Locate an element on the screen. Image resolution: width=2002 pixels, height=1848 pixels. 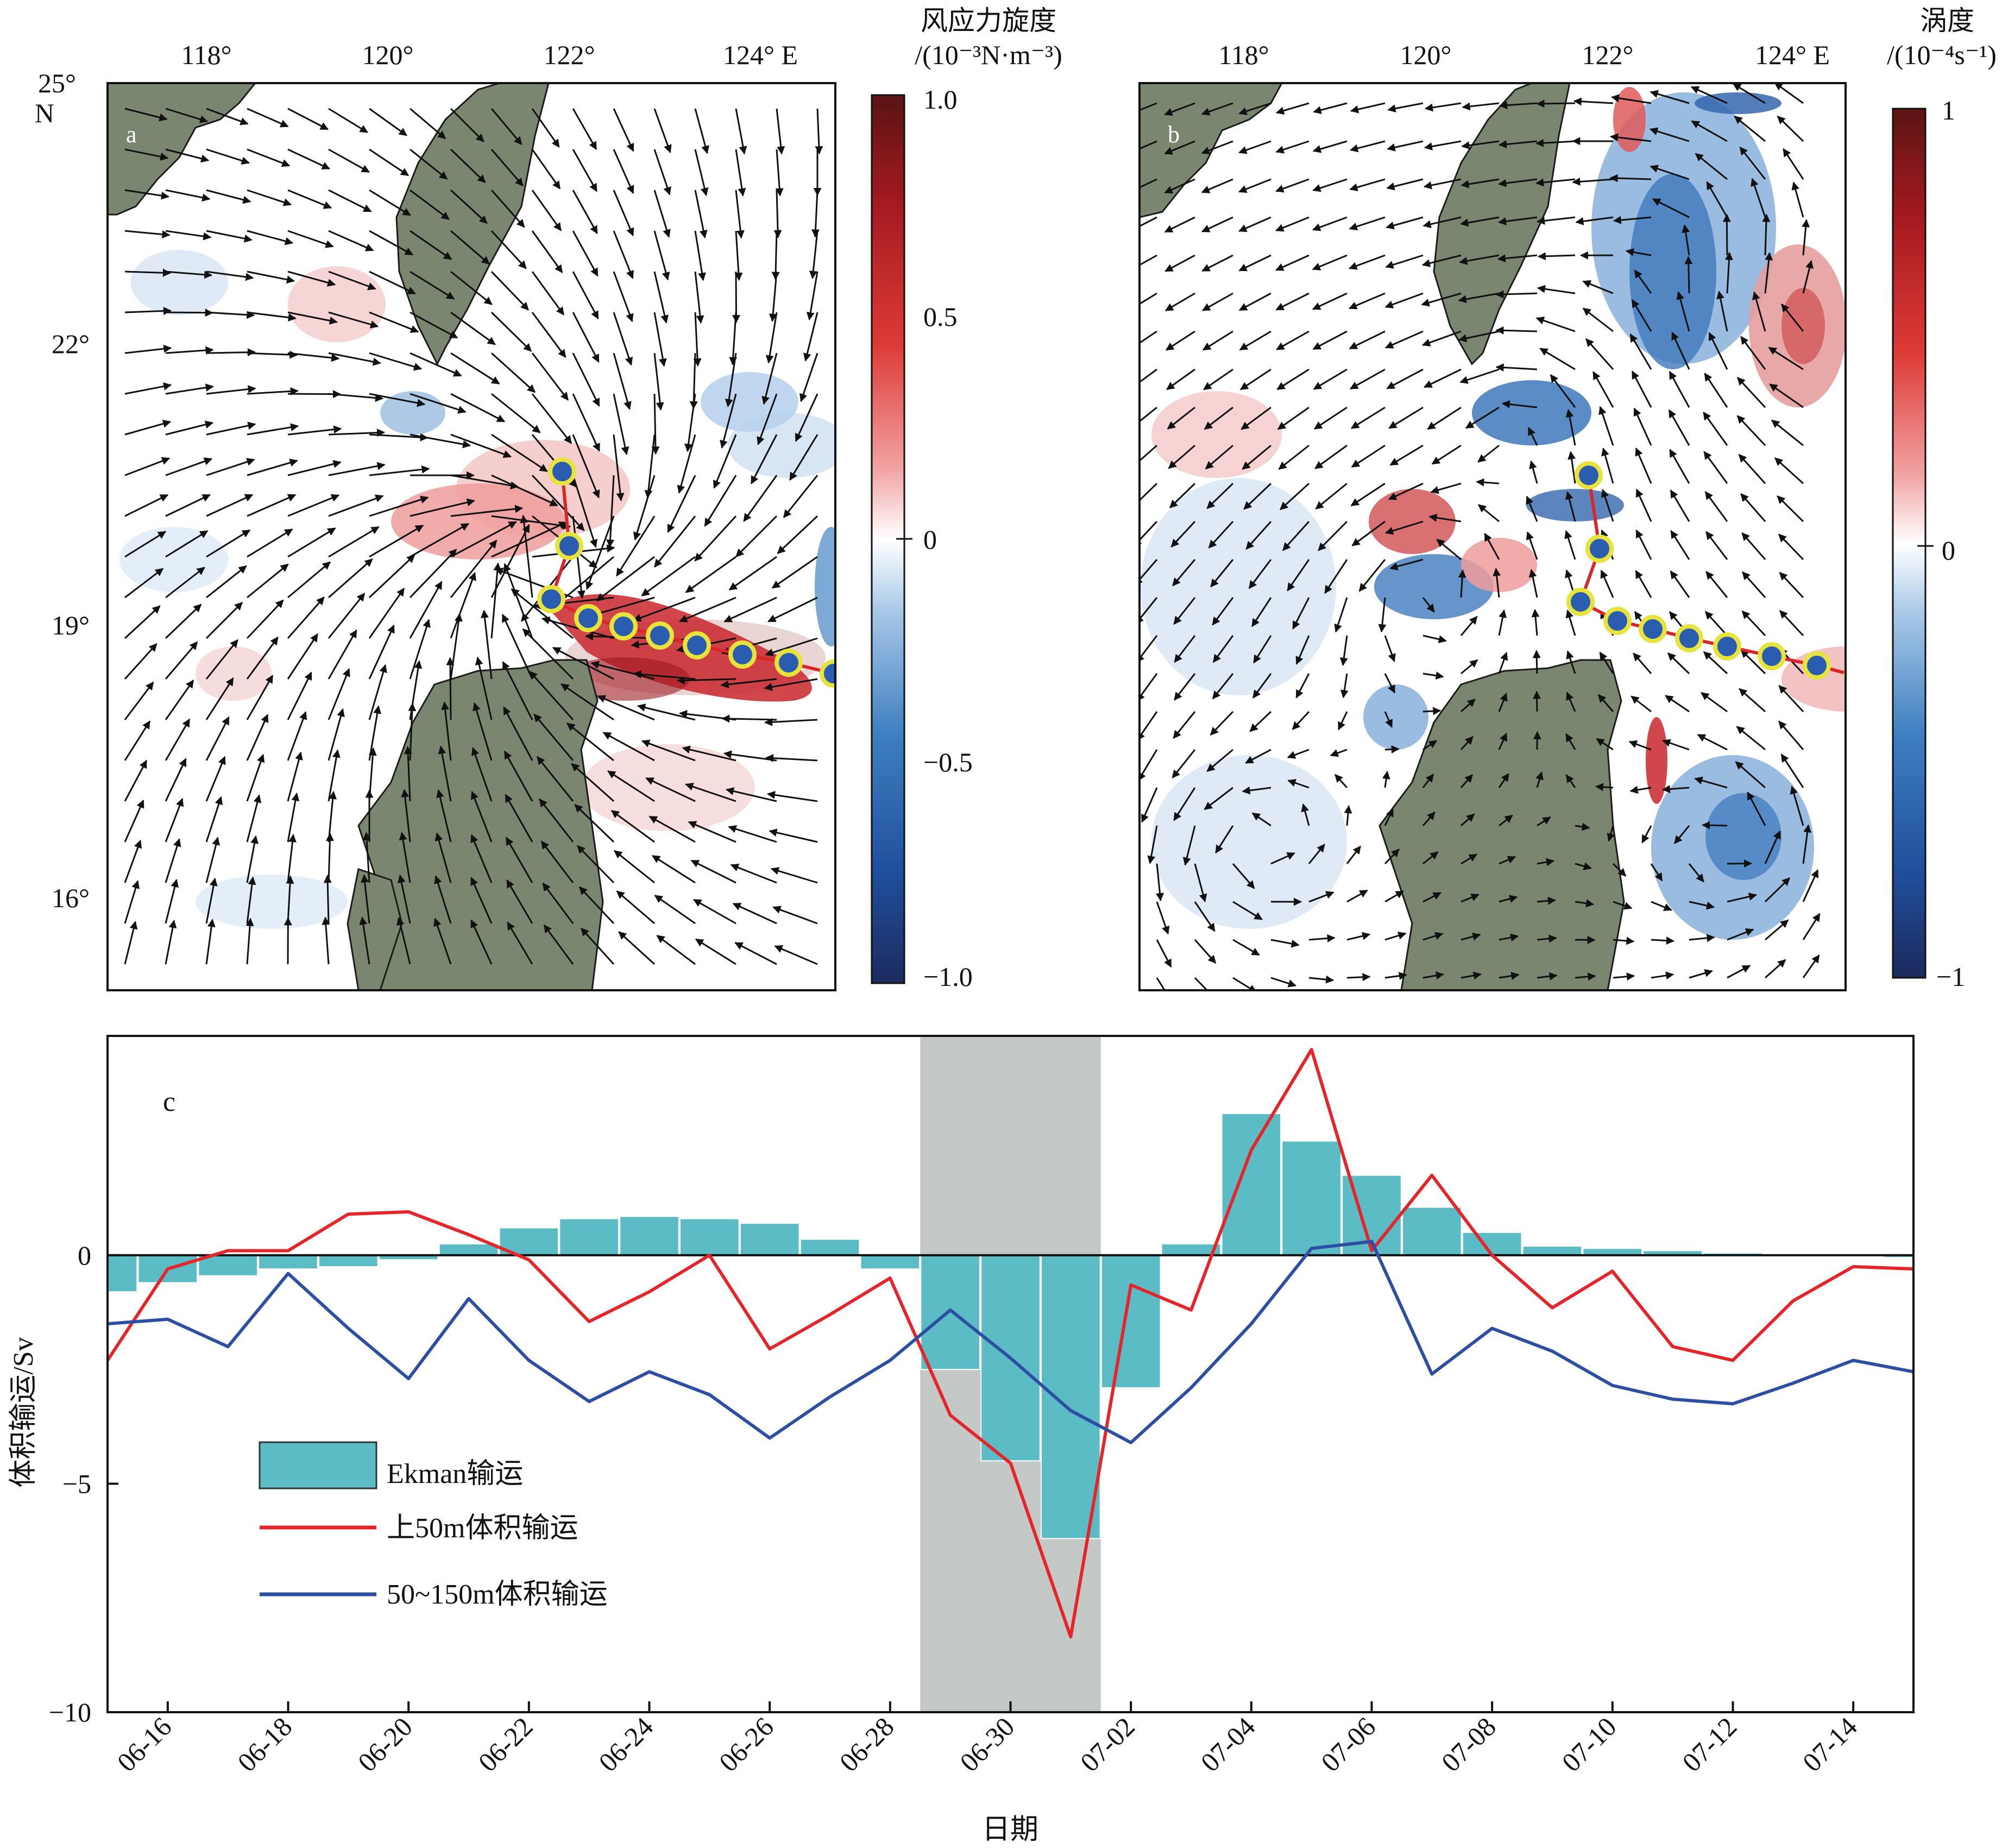
legend-label-50-150m: 50~150m体积输运 is located at coordinates (497, 1594).